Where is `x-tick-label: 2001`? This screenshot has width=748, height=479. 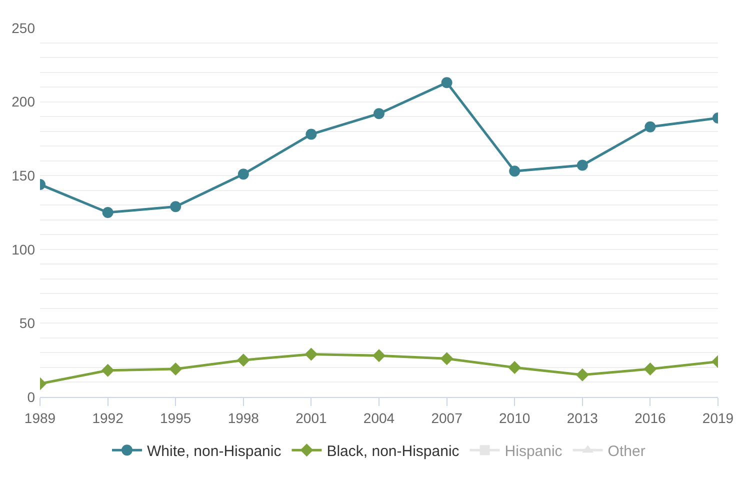 x-tick-label: 2001 is located at coordinates (311, 418).